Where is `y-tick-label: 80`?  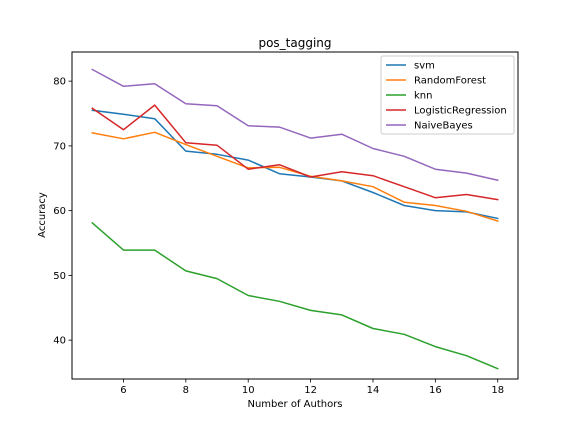 y-tick-label: 80 is located at coordinates (59, 82).